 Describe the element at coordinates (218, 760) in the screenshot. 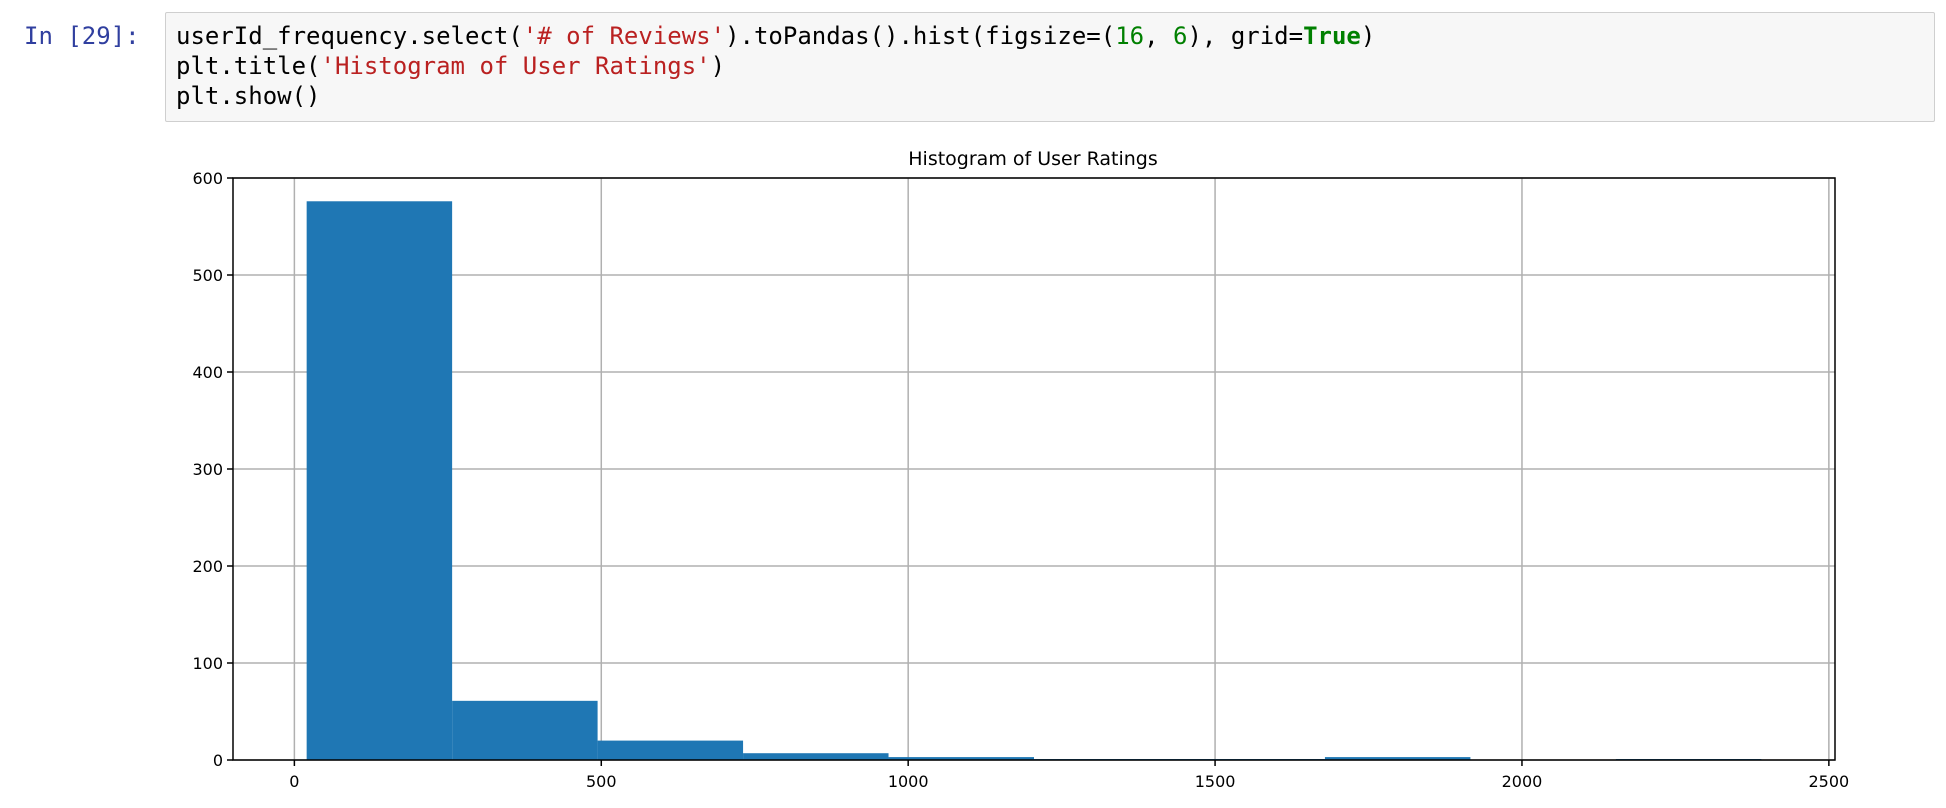

I see `y-tick-label: 0` at that location.